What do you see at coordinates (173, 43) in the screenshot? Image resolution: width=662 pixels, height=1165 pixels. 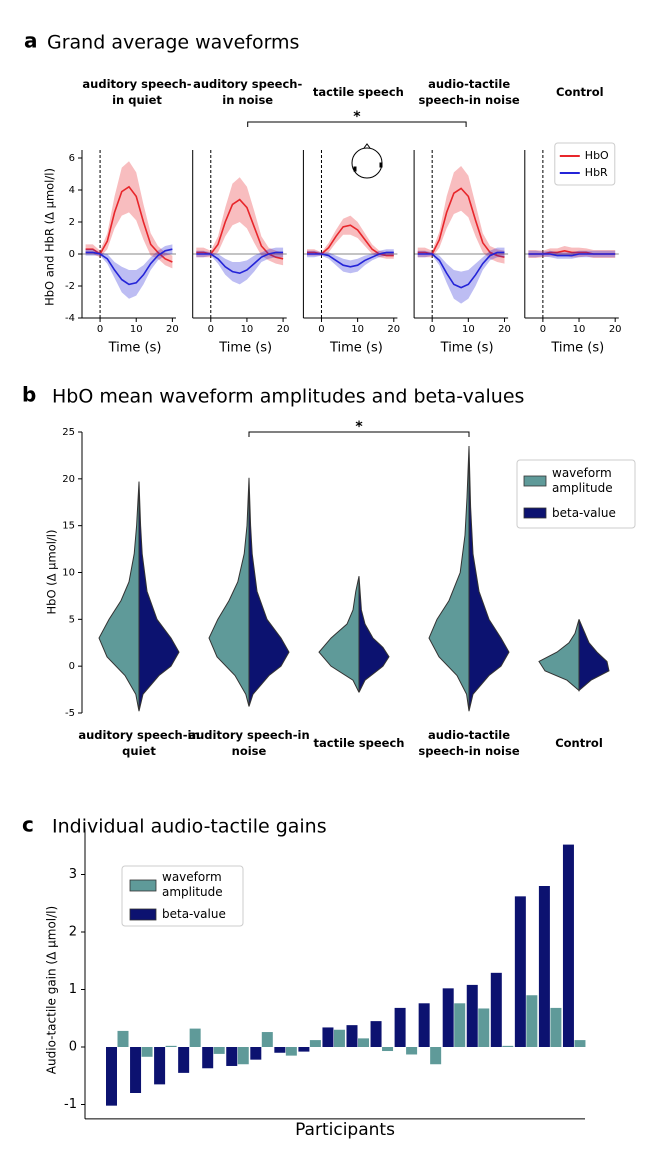 I see `panel-title: Grand average waveforms` at bounding box center [173, 43].